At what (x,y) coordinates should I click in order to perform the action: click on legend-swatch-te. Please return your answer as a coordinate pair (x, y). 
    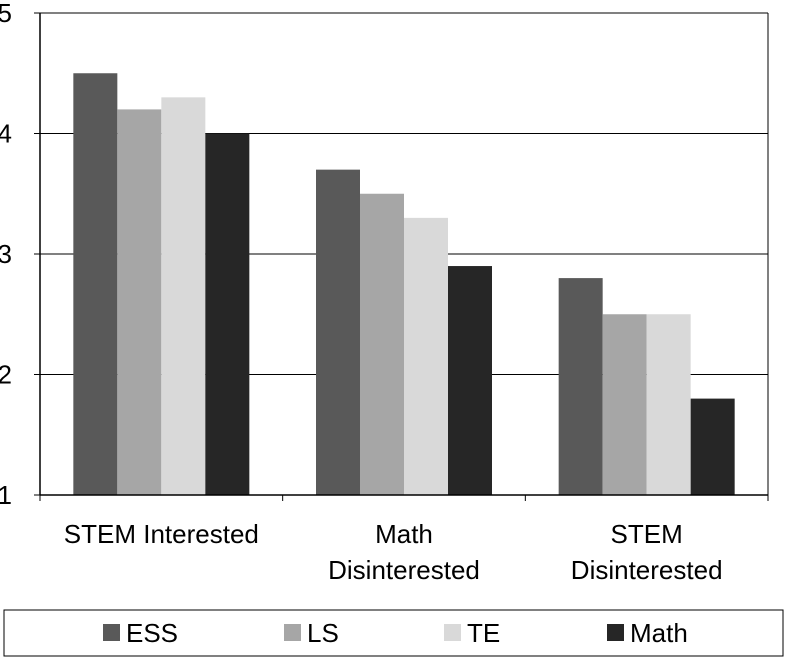
    Looking at the image, I should click on (452, 632).